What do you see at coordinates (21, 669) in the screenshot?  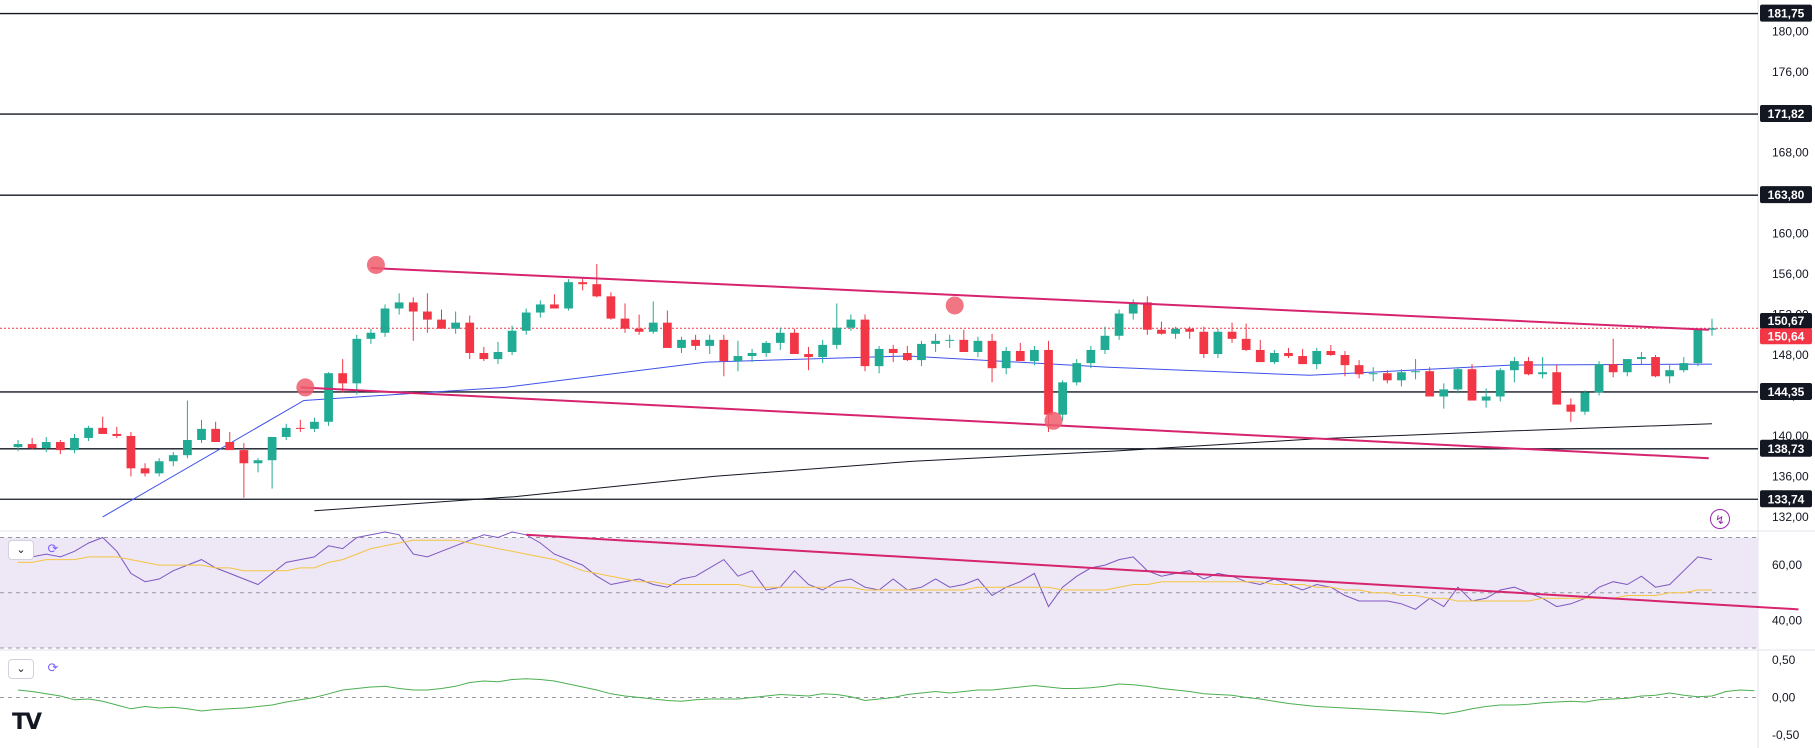 I see `oscillator-collapse-button: ⌄` at bounding box center [21, 669].